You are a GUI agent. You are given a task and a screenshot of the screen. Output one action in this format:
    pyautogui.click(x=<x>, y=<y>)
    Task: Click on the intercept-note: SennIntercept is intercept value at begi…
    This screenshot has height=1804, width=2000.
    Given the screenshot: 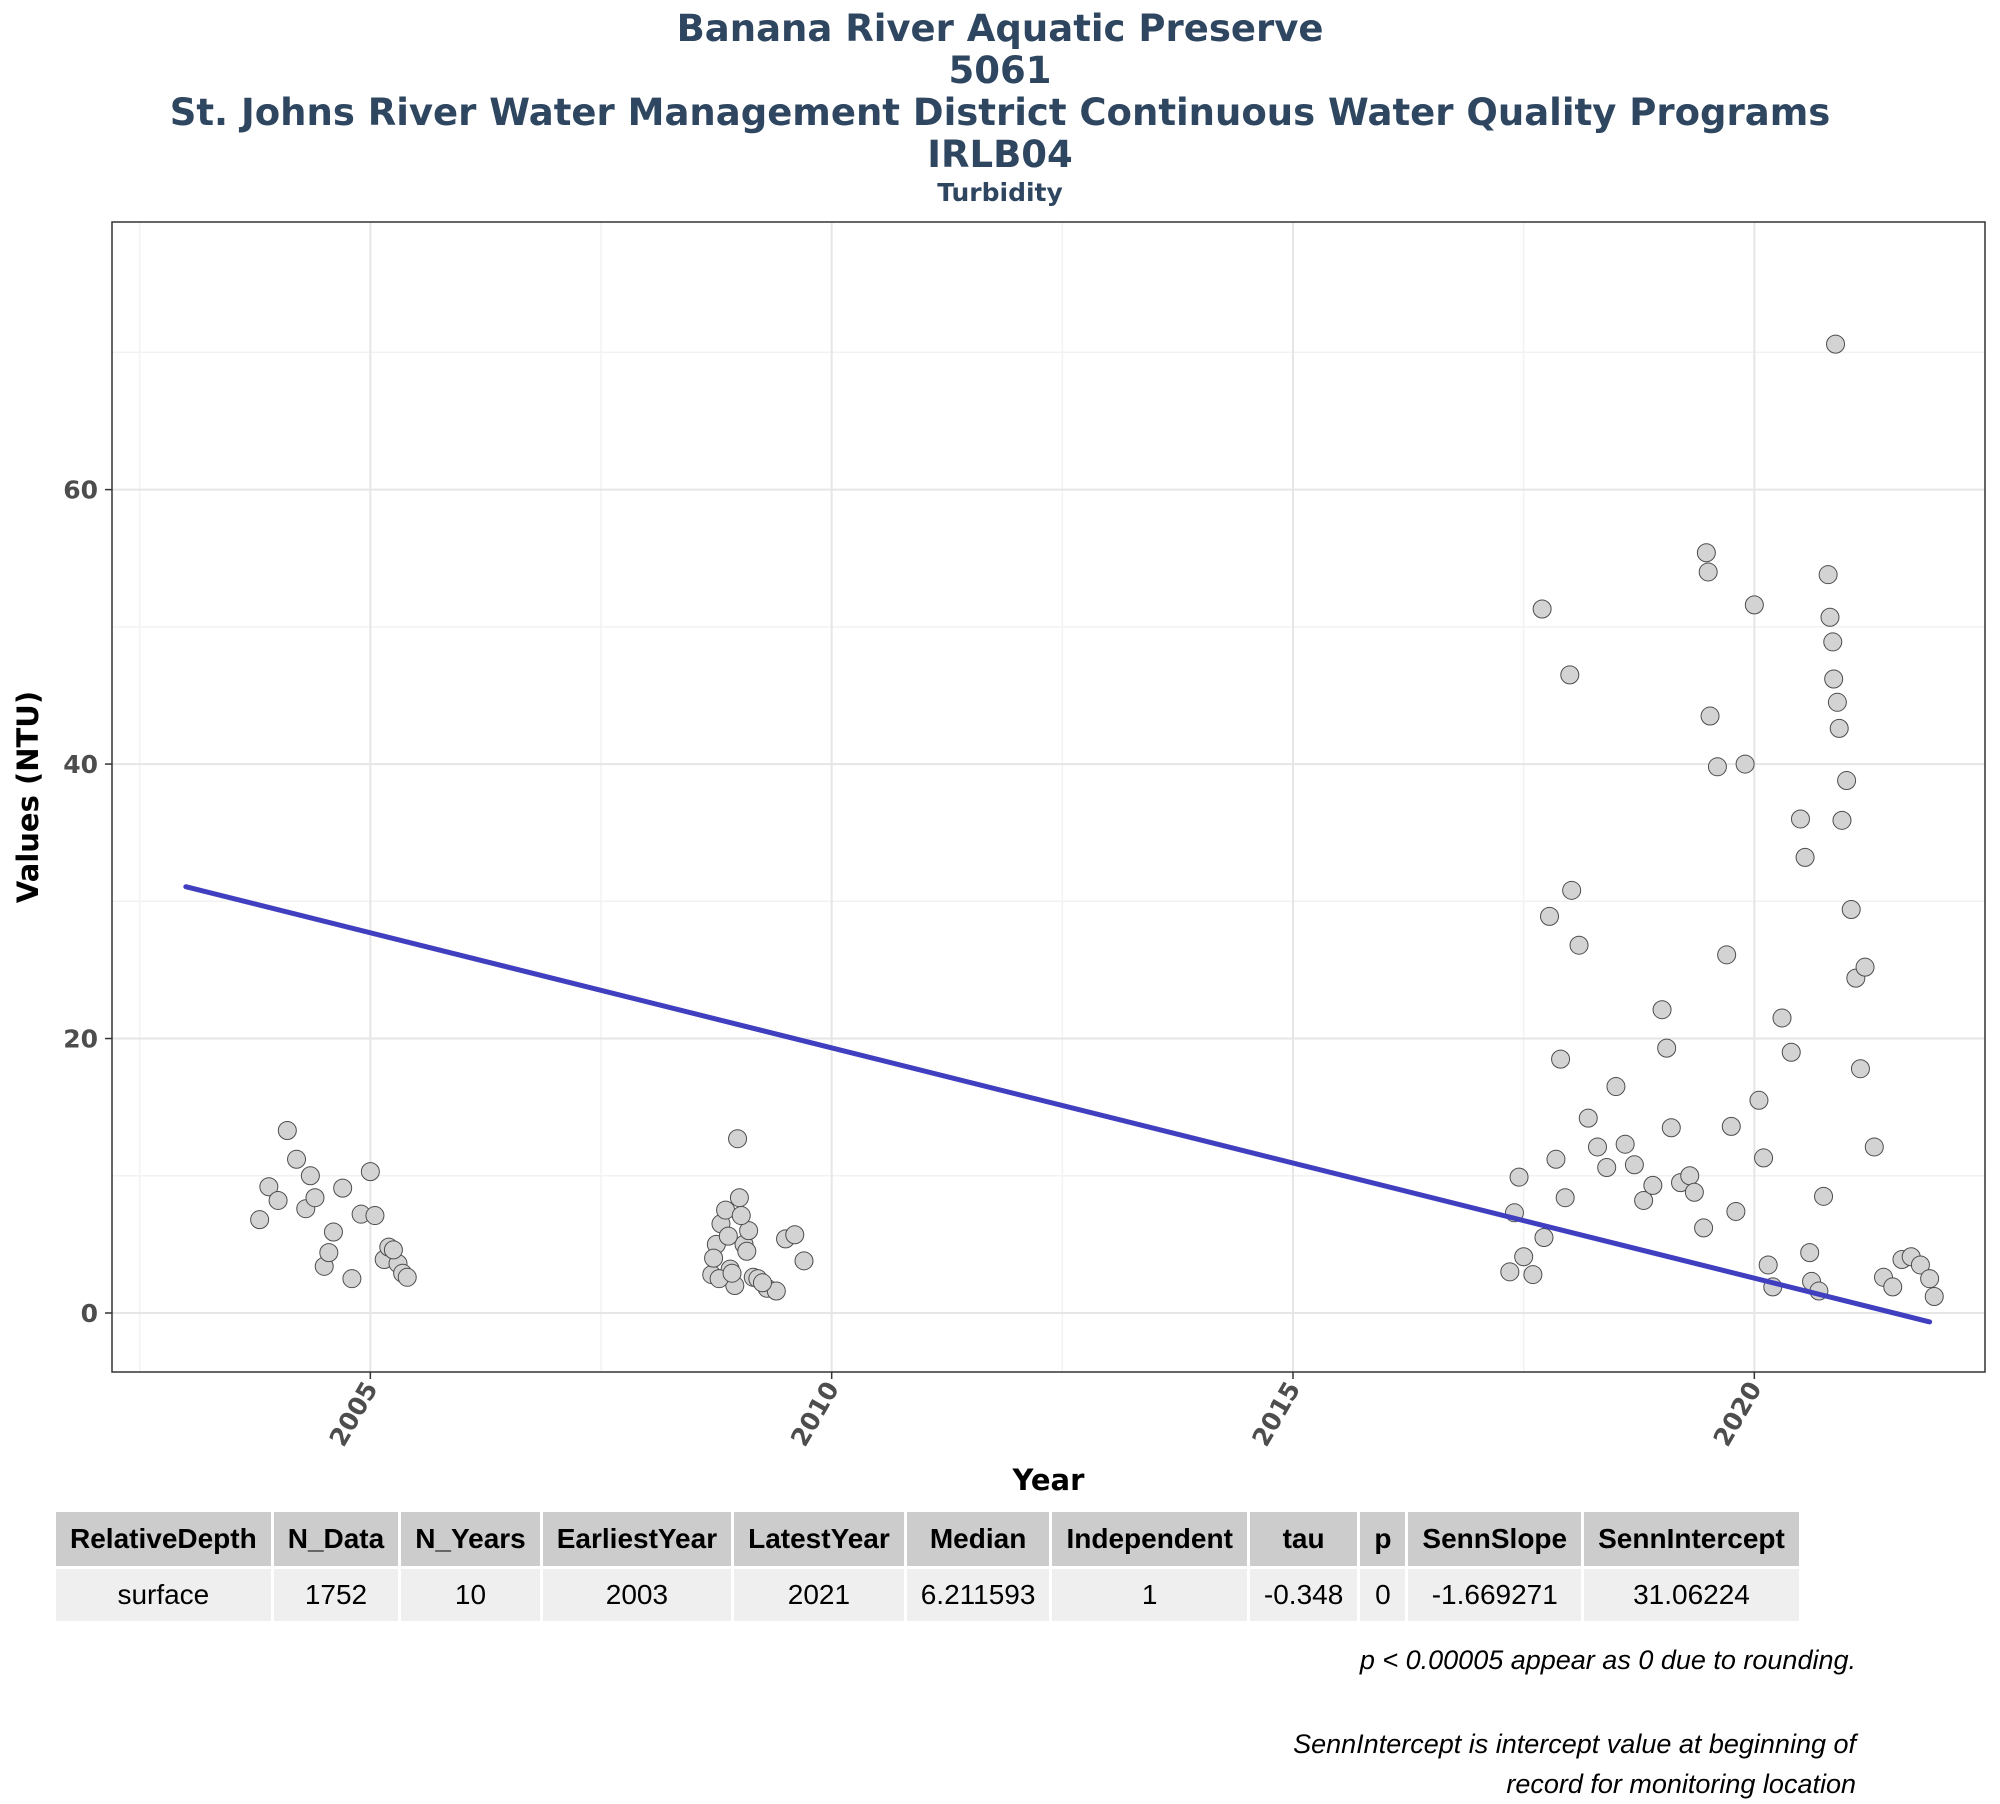 What is the action you would take?
    pyautogui.click(x=1574, y=1764)
    